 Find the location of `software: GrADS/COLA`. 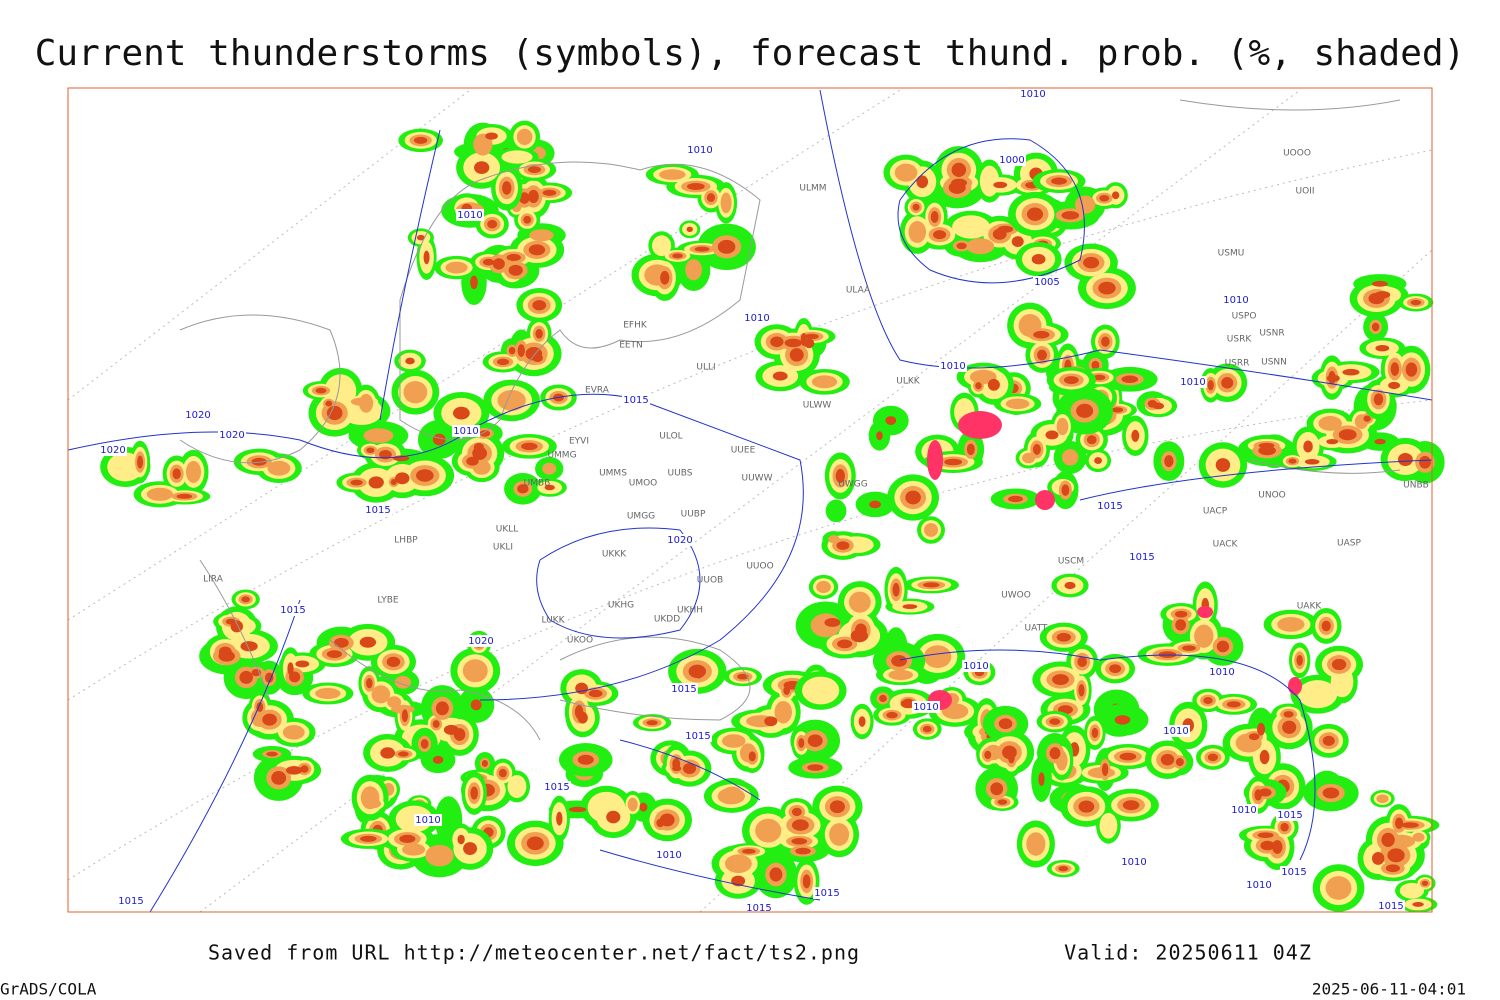

software: GrADS/COLA is located at coordinates (48, 989).